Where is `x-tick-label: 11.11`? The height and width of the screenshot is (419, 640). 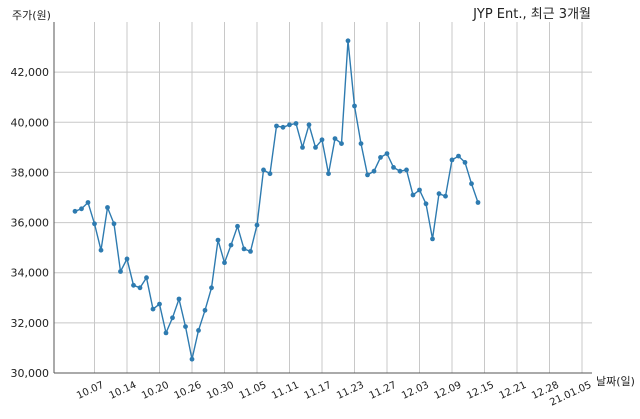
x-tick-label: 11.11 is located at coordinates (285, 391).